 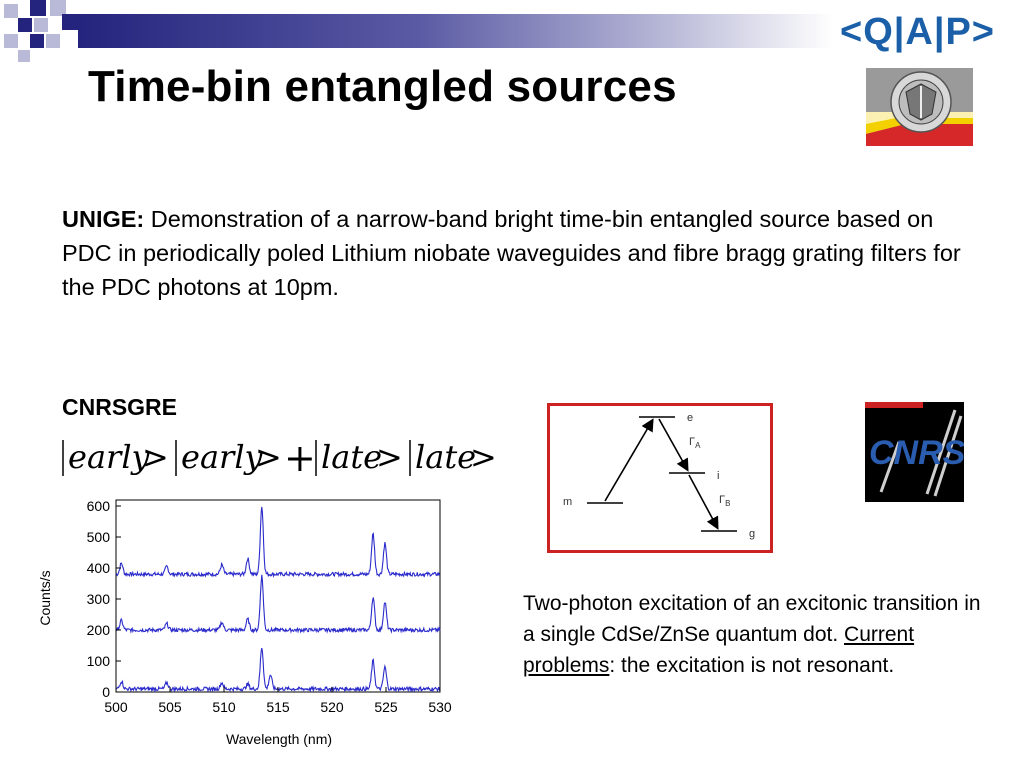 I want to click on y-tick-label: 500, so click(x=99, y=537).